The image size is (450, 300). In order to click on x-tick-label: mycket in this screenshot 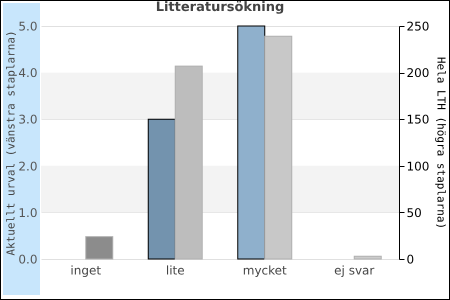, I will do `click(265, 271)`.